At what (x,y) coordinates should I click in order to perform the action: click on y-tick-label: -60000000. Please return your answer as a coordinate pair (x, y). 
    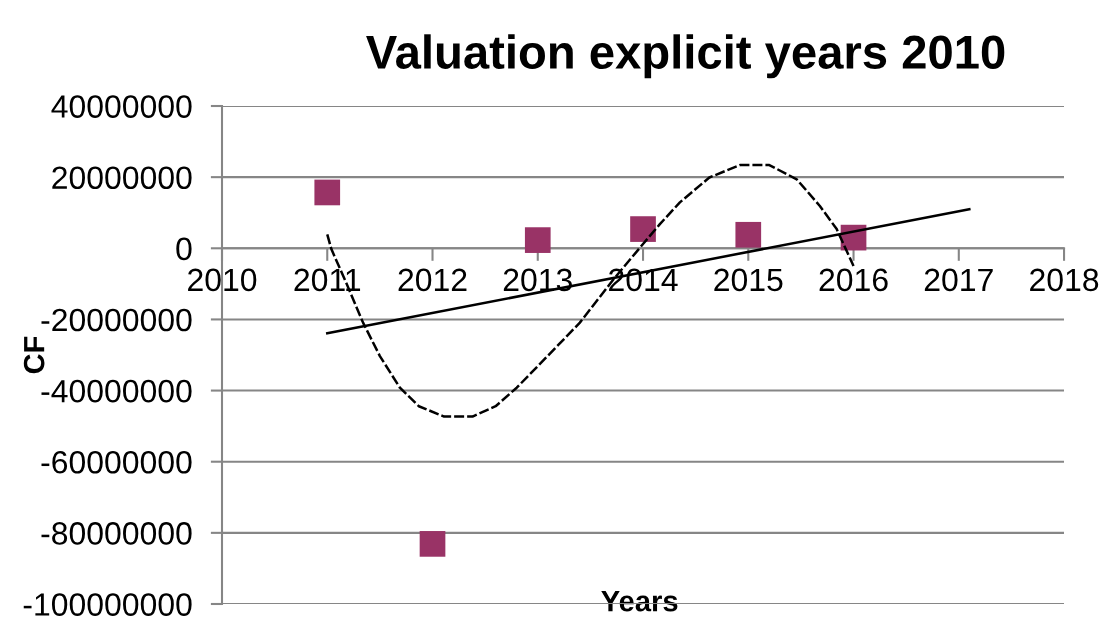
    Looking at the image, I should click on (116, 462).